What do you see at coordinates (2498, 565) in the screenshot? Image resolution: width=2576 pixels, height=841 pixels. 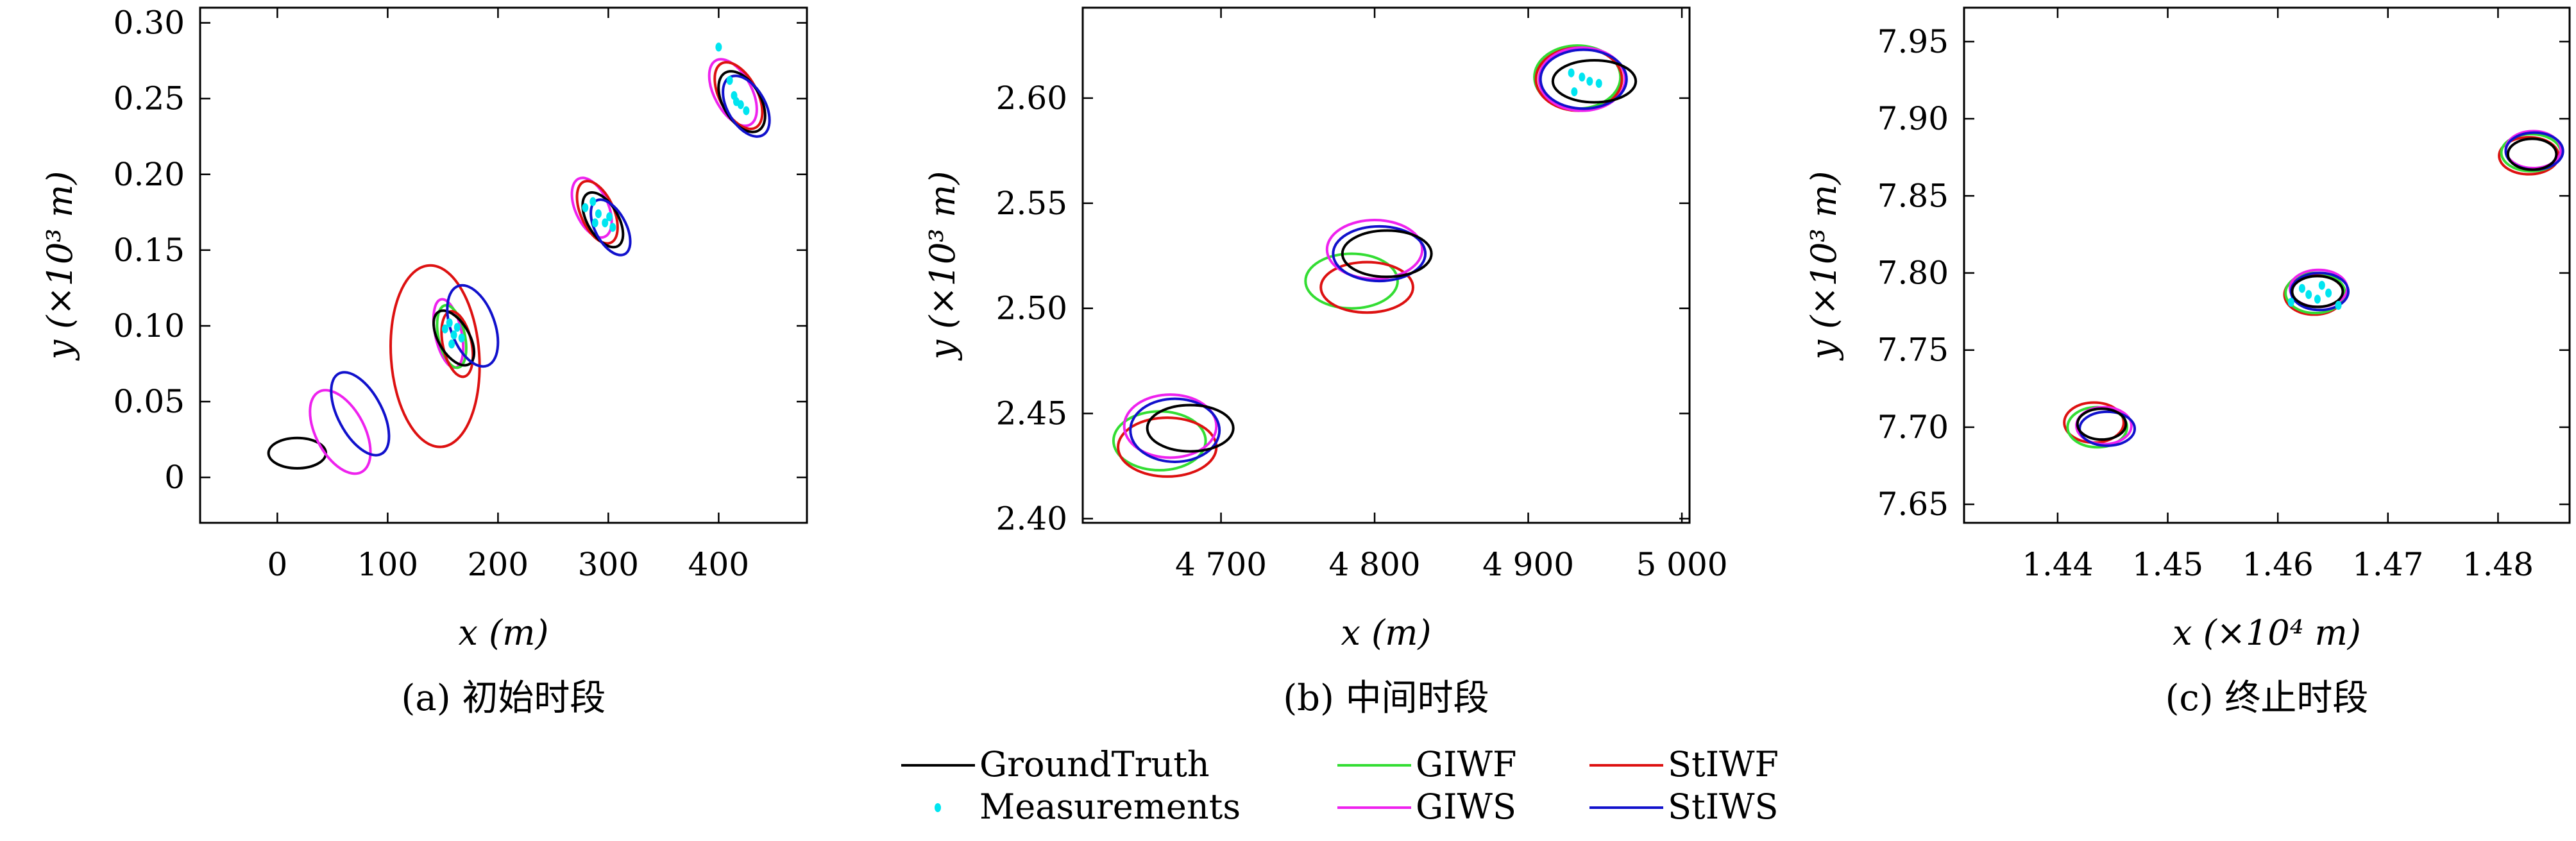 I see `x-tick-label: 1.48` at bounding box center [2498, 565].